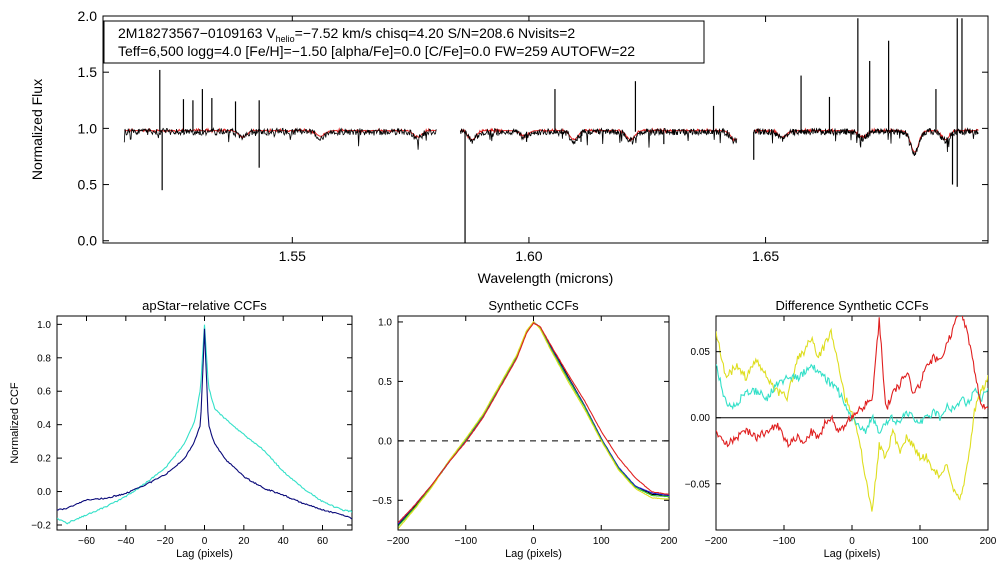  I want to click on difference-ccf-ytick-label: 0.05, so click(701, 352).